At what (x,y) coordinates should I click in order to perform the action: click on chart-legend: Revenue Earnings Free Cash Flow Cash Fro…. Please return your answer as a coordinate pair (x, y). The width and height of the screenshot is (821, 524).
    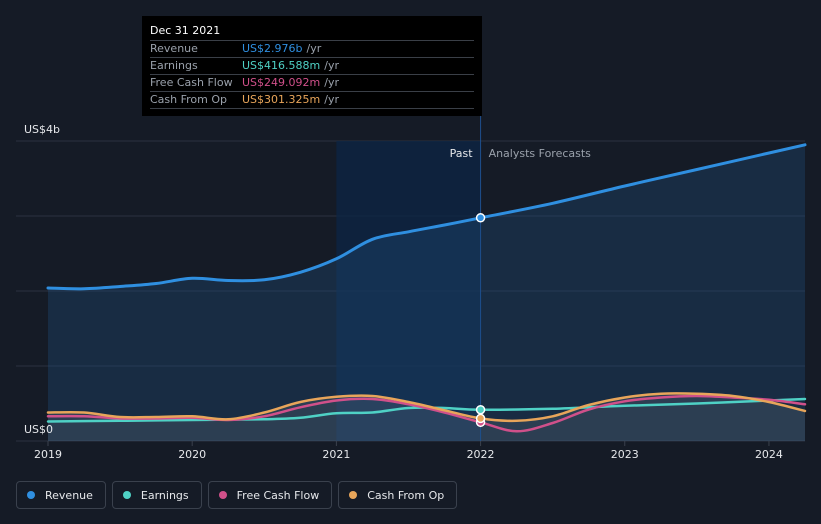
    Looking at the image, I should click on (237, 495).